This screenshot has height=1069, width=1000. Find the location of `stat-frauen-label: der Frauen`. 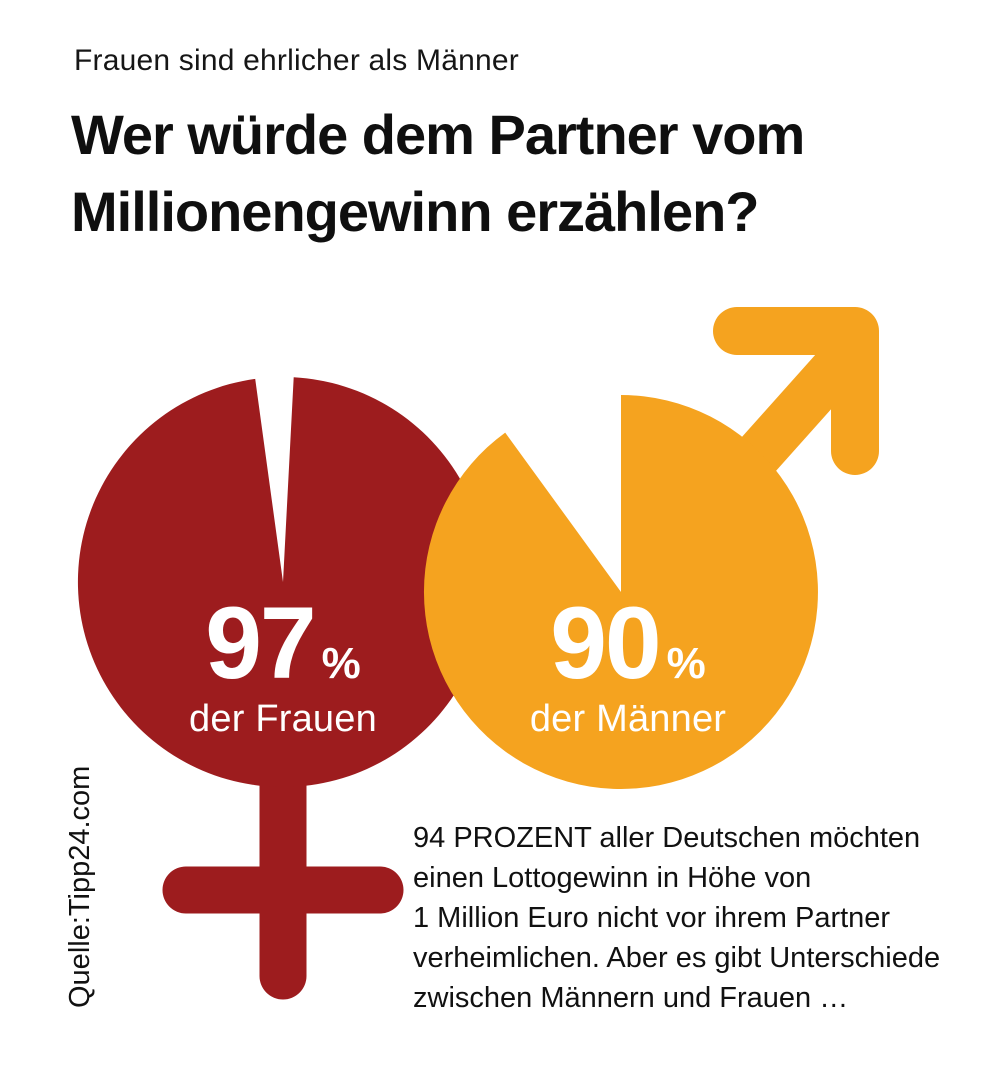

stat-frauen-label: der Frauen is located at coordinates (283, 719).